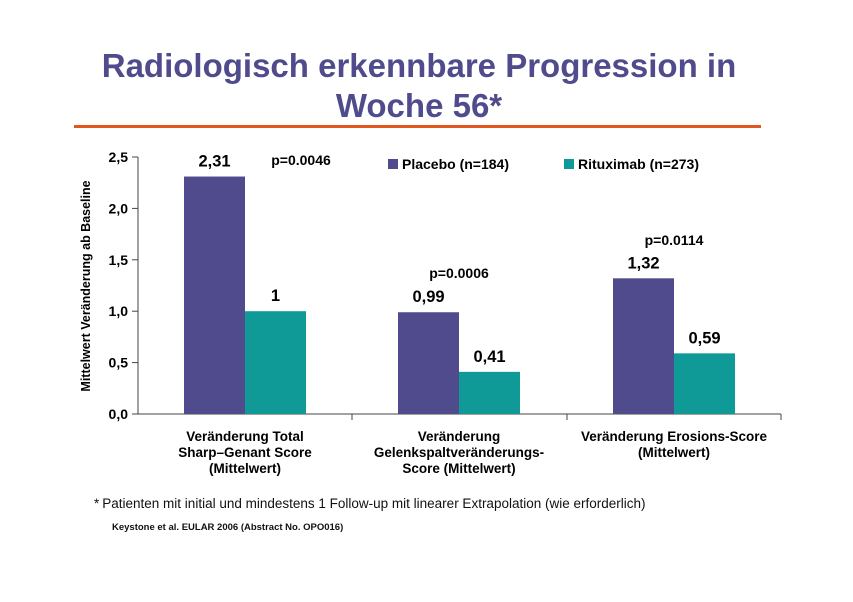  What do you see at coordinates (419, 105) in the screenshot?
I see `title-line-2: Woche 56*` at bounding box center [419, 105].